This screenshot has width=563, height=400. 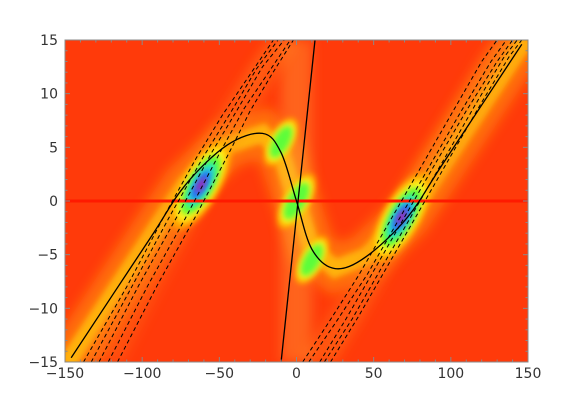 What do you see at coordinates (220, 374) in the screenshot?
I see `x-tick-label-2: −50` at bounding box center [220, 374].